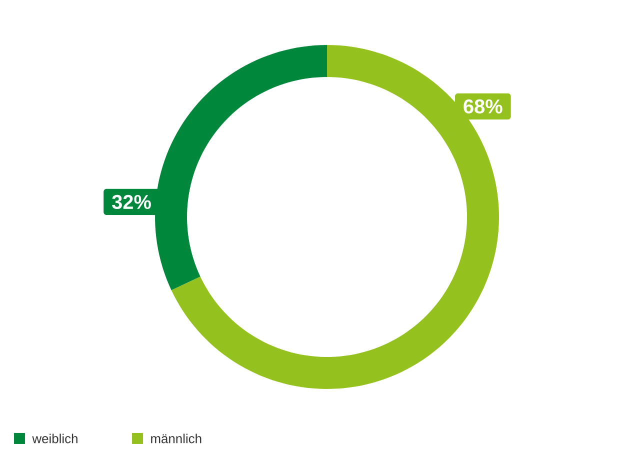 This screenshot has height=452, width=643. I want to click on data-label: 32%, so click(131, 202).